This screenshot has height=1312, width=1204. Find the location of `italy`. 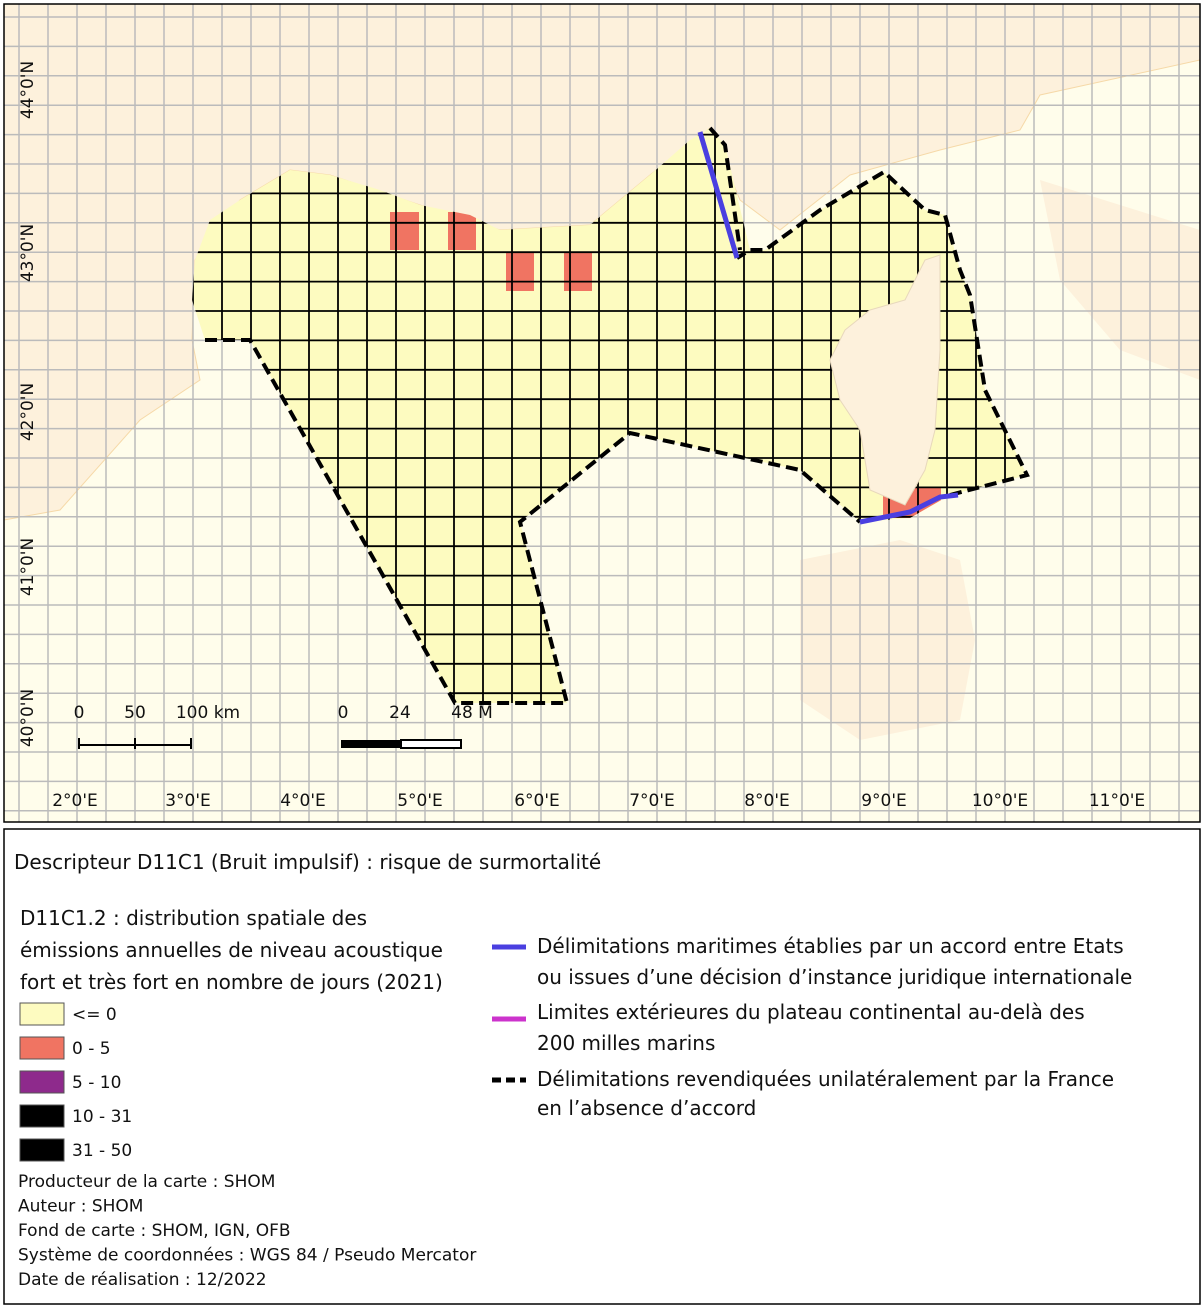

italy is located at coordinates (1120, 280).